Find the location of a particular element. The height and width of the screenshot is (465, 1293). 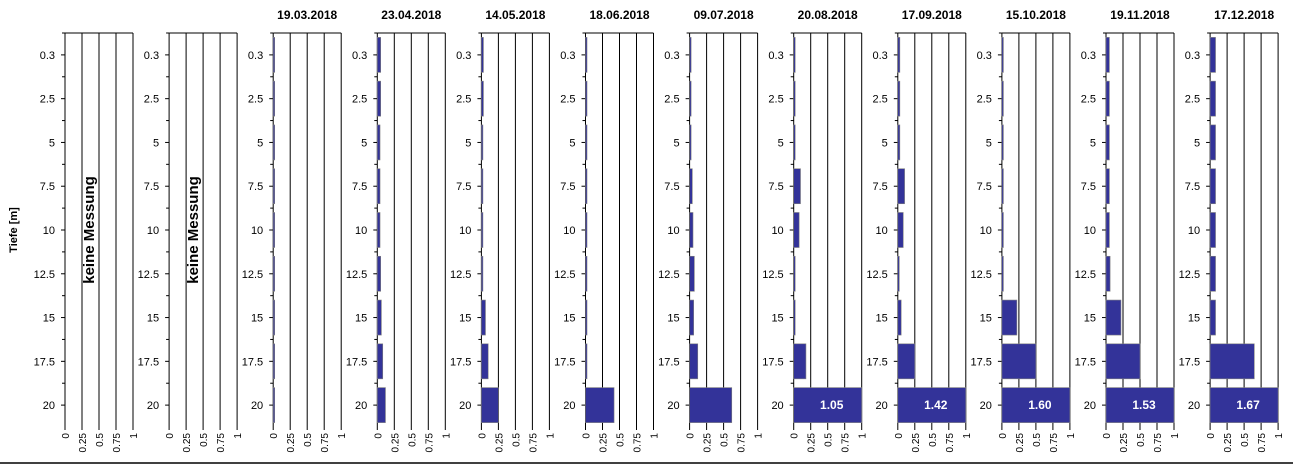

bar-value-label: 1.53 is located at coordinates (1144, 405).